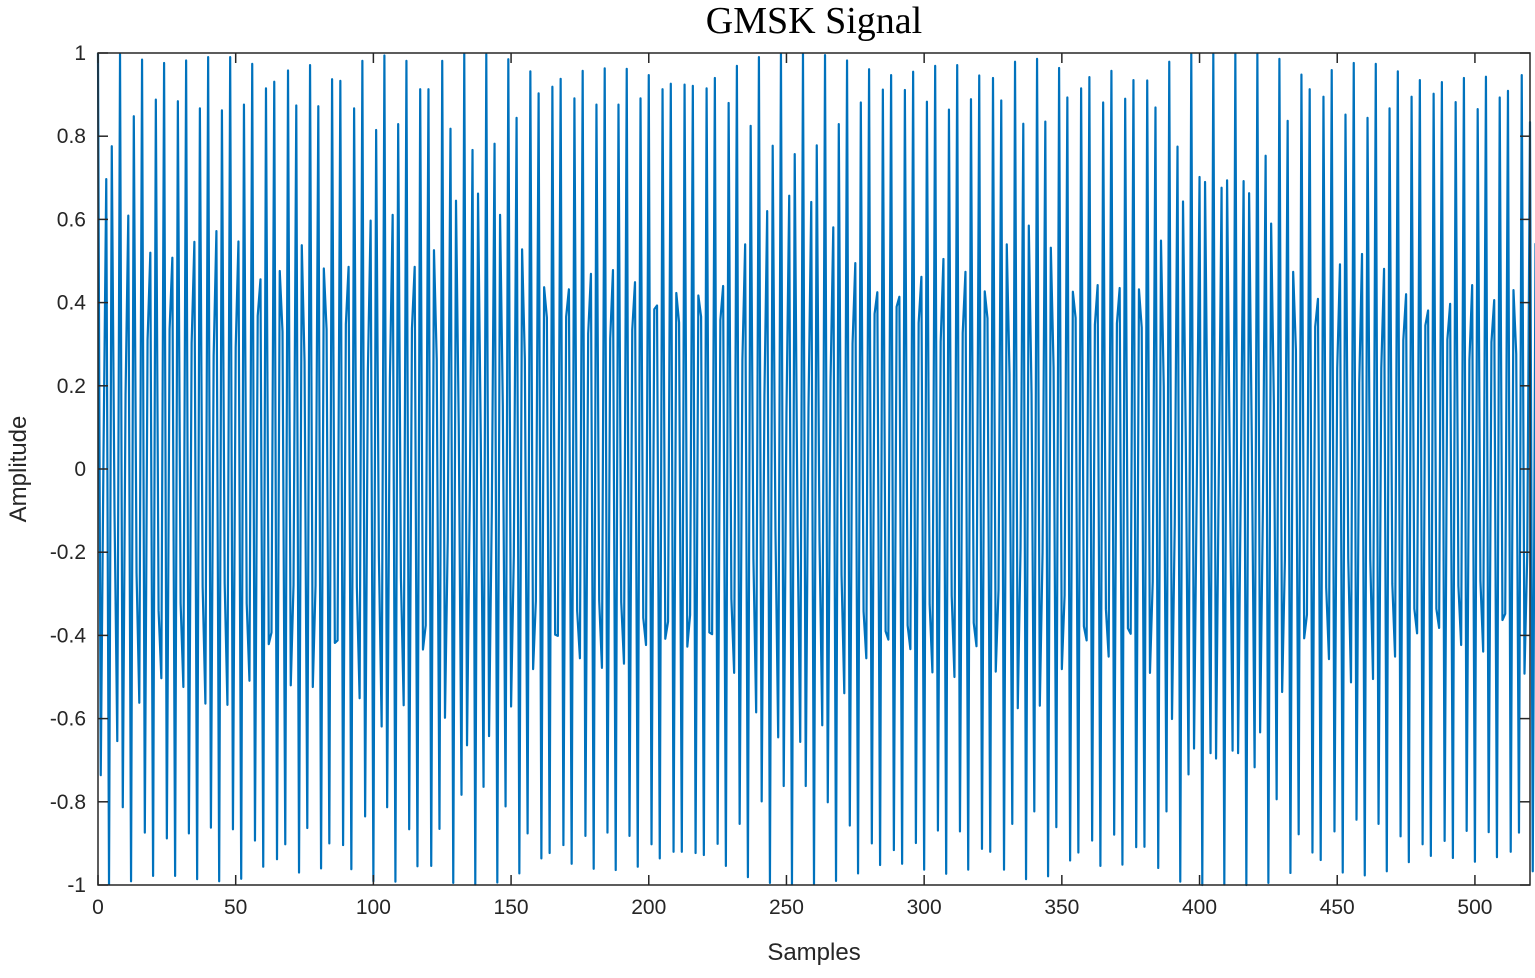  What do you see at coordinates (786, 907) in the screenshot?
I see `x-tick-label: 250` at bounding box center [786, 907].